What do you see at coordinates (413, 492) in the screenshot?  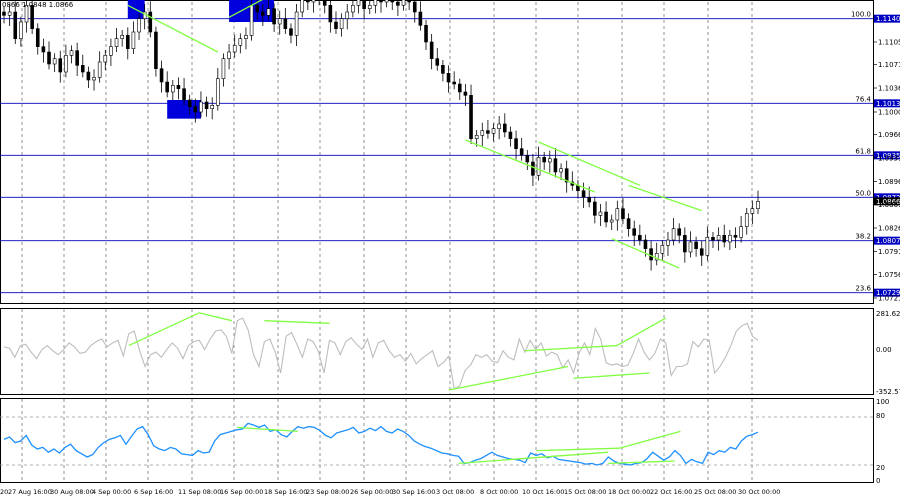 I see `time-label: 30 Sep 16:00` at bounding box center [413, 492].